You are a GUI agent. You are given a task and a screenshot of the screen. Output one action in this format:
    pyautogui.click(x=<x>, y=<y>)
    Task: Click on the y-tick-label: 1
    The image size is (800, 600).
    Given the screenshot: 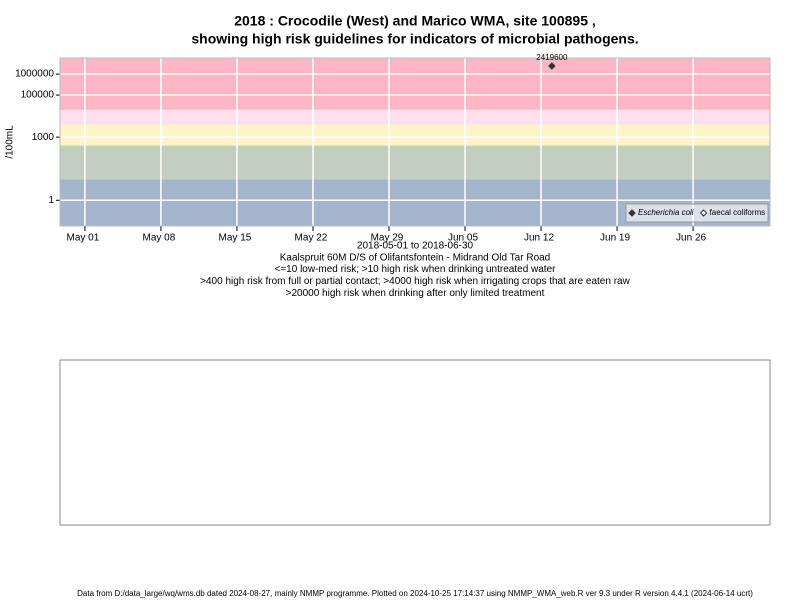 What is the action you would take?
    pyautogui.click(x=51, y=200)
    